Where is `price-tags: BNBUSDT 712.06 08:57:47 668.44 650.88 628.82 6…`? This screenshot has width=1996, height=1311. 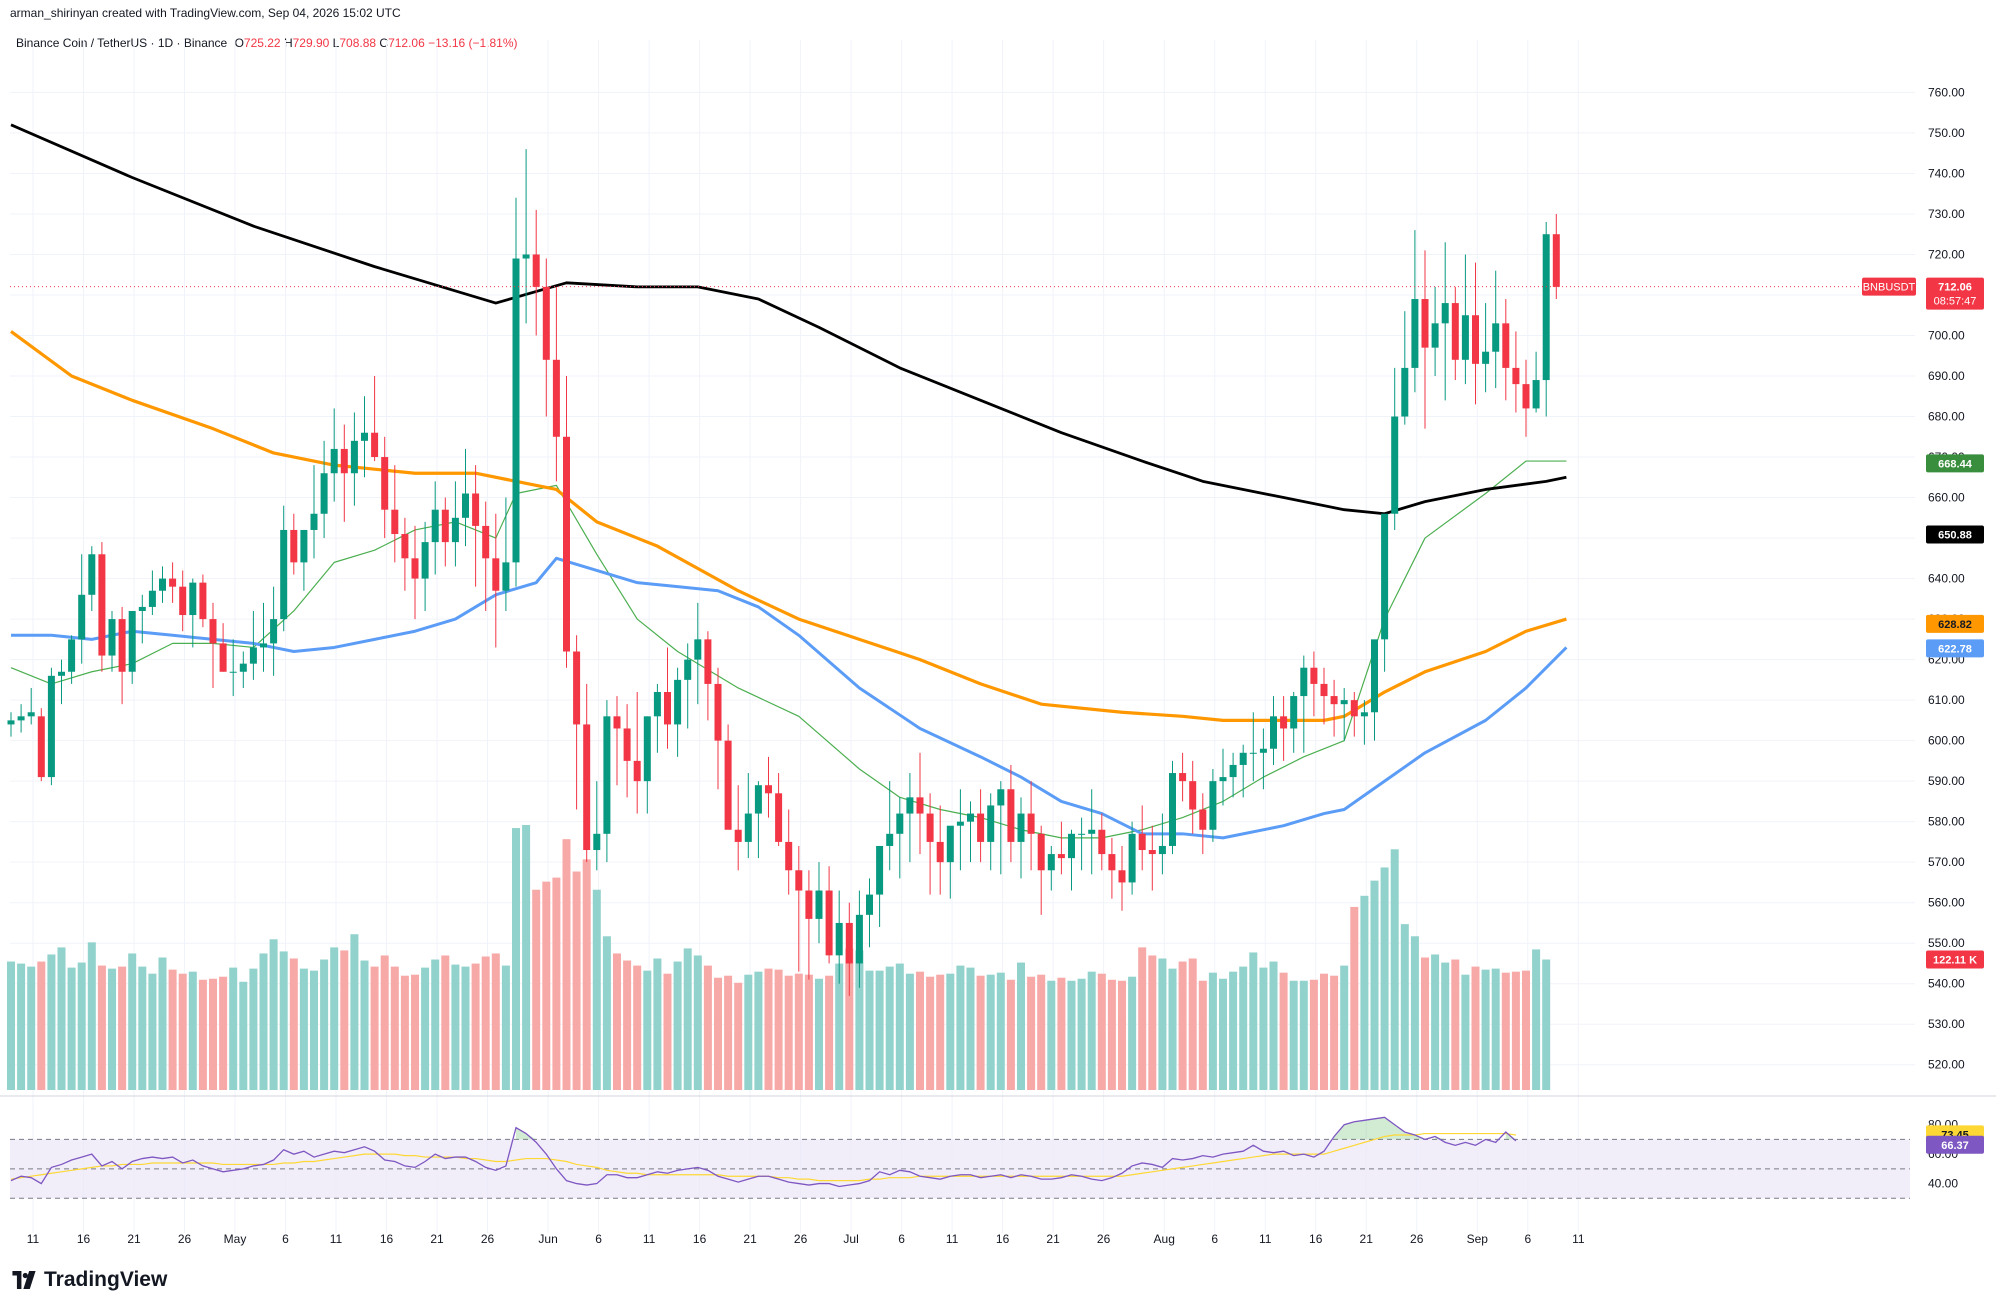 price-tags: BNBUSDT 712.06 08:57:47 668.44 650.88 628.82 6… is located at coordinates (1923, 715).